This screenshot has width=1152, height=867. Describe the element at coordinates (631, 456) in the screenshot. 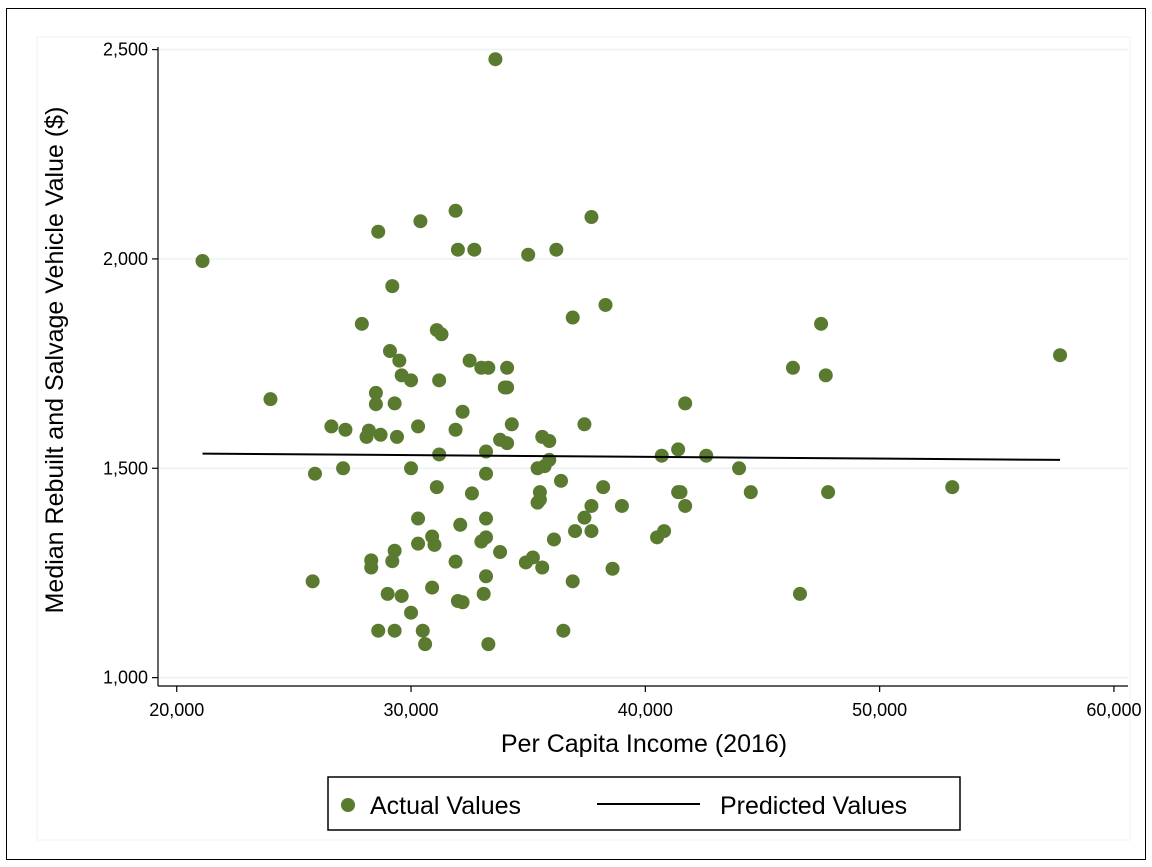

I see `predicted-line` at that location.